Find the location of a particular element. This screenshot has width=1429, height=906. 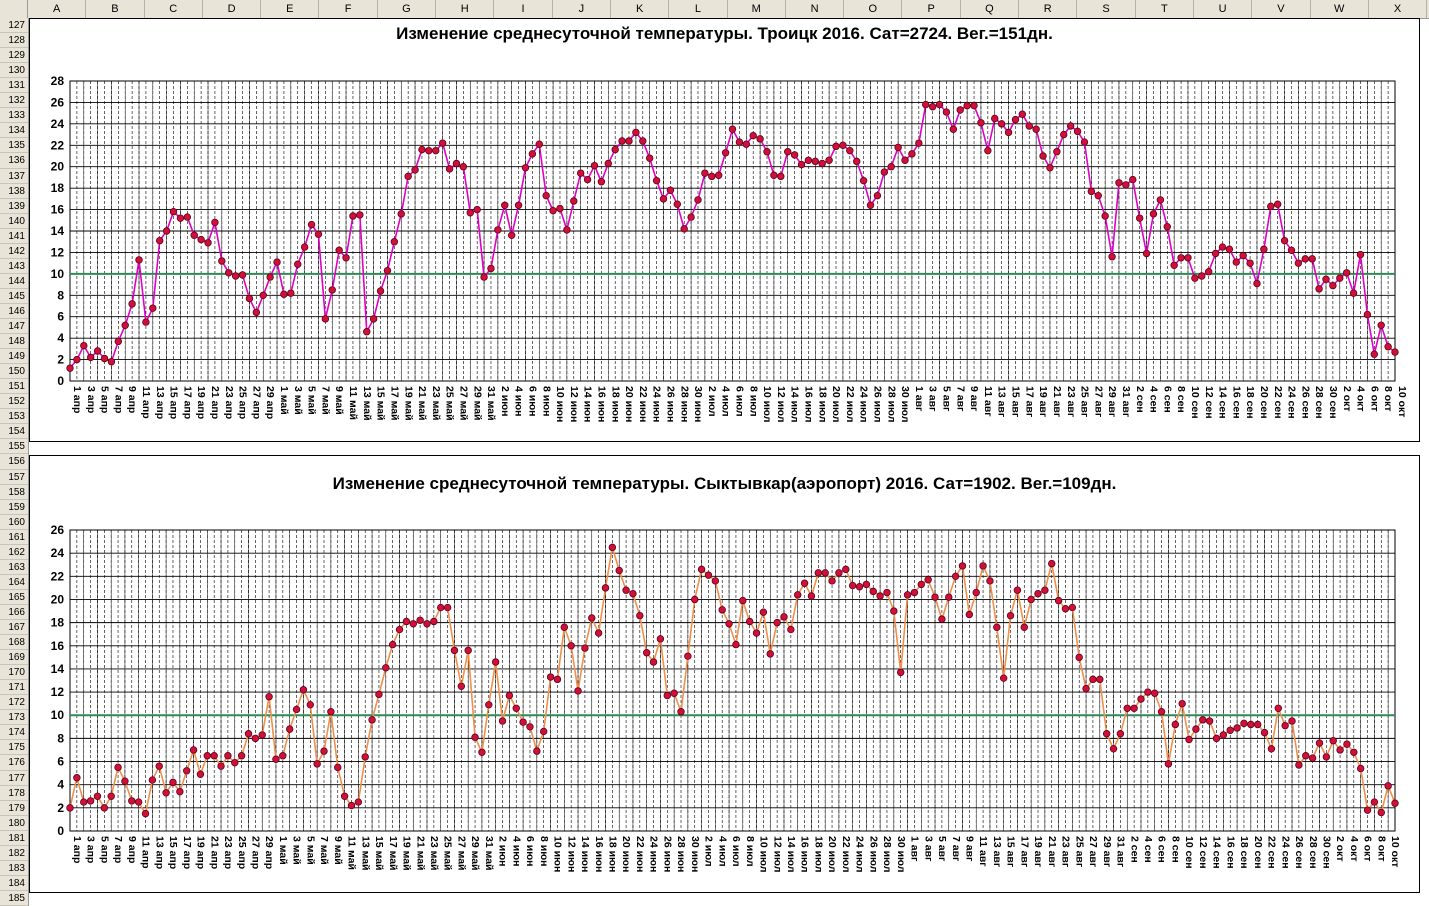

row-header: 164 is located at coordinates (14, 582).